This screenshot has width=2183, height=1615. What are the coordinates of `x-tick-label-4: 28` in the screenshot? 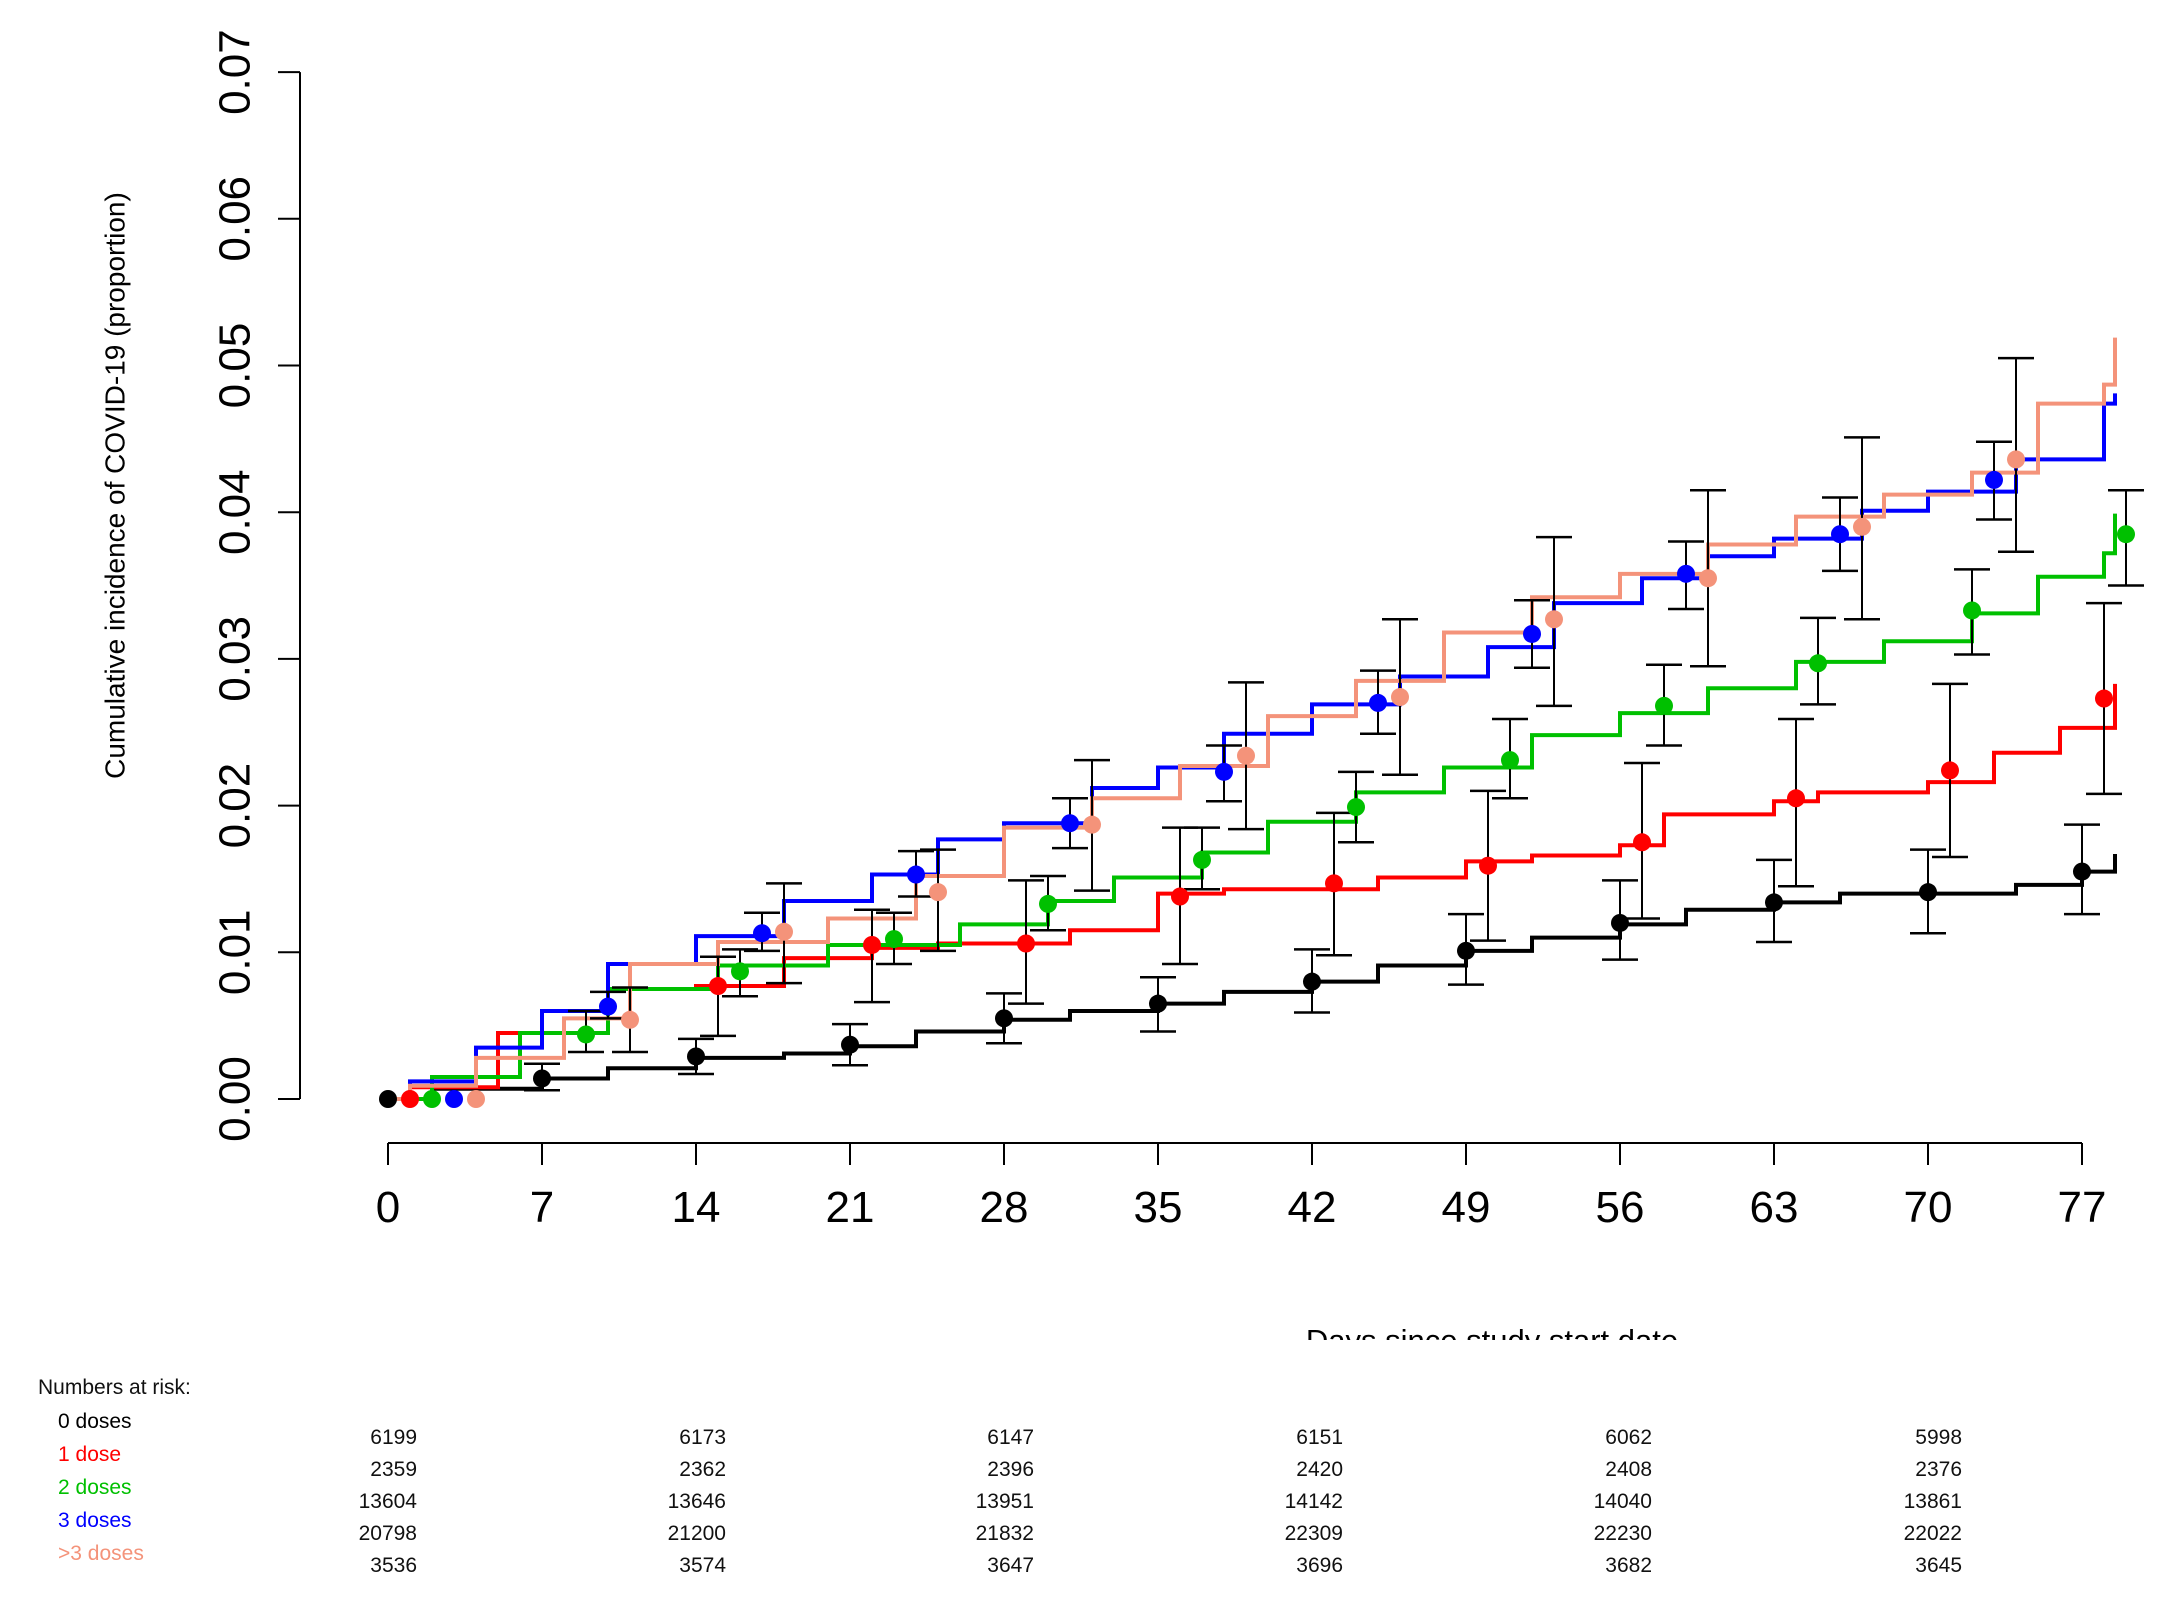 It's located at (1004, 1207).